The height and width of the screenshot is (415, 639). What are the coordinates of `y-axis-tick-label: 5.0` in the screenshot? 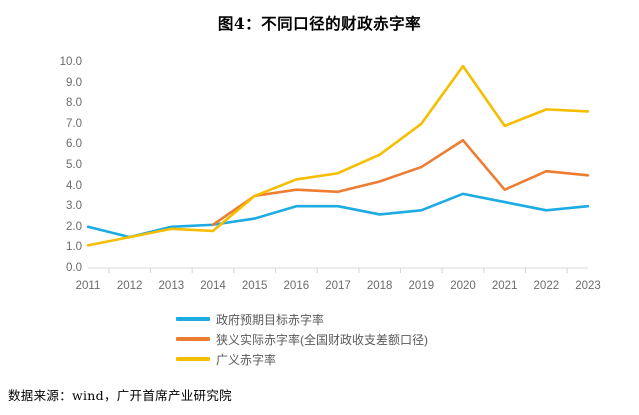 It's located at (74, 165).